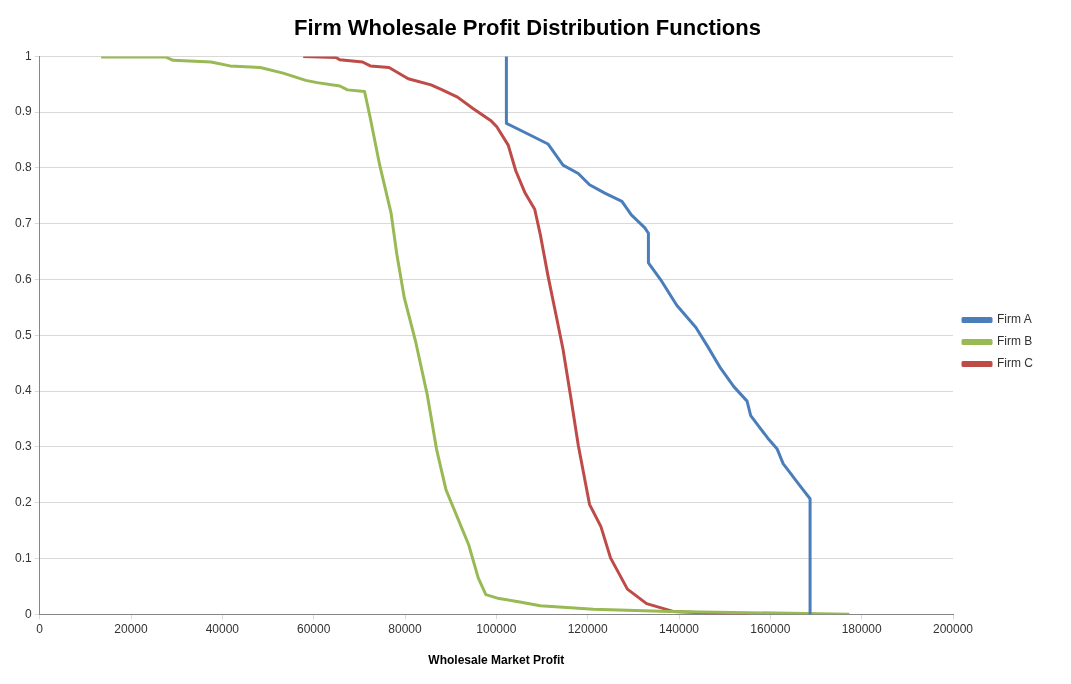 The image size is (1071, 684). Describe the element at coordinates (131, 628) in the screenshot. I see `x-tick-label: 20000` at that location.